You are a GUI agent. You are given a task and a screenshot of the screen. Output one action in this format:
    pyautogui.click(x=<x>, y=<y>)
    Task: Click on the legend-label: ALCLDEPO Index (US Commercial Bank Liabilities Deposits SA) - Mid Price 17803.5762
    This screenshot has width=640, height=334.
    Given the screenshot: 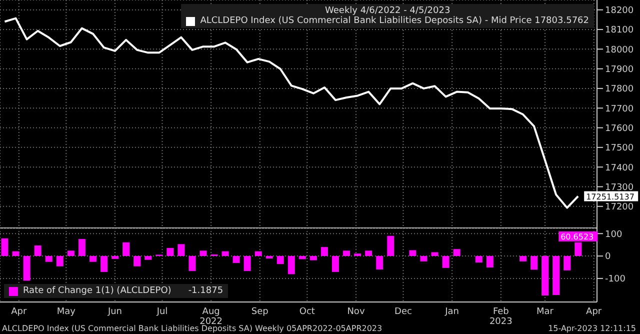 What is the action you would take?
    pyautogui.click(x=394, y=21)
    